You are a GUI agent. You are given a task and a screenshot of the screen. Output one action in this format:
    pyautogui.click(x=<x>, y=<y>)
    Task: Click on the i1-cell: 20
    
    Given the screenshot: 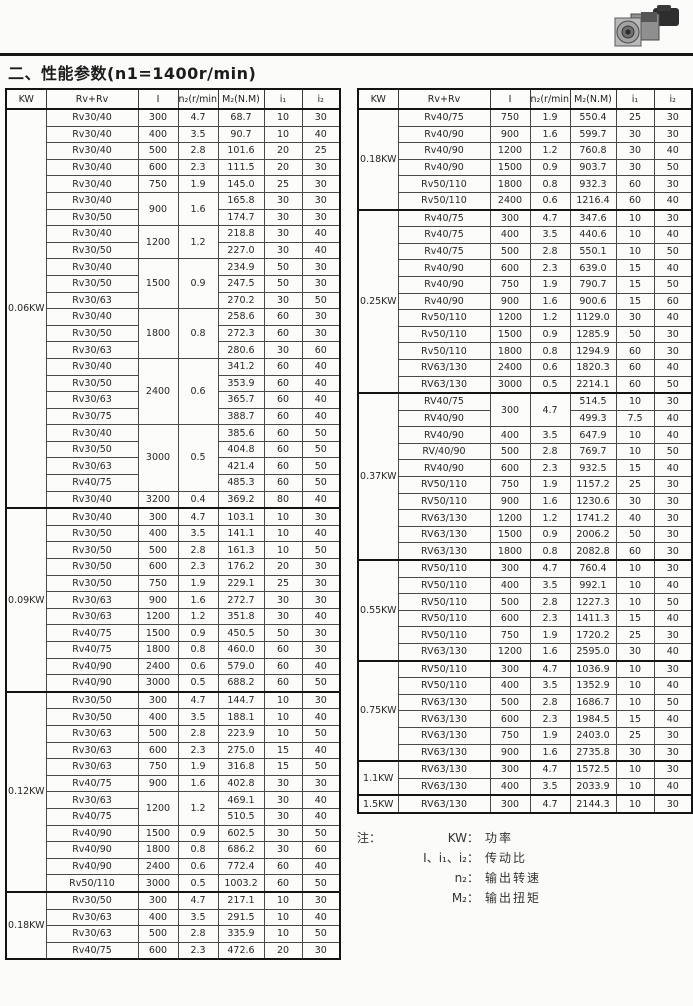 What is the action you would take?
    pyautogui.click(x=283, y=167)
    